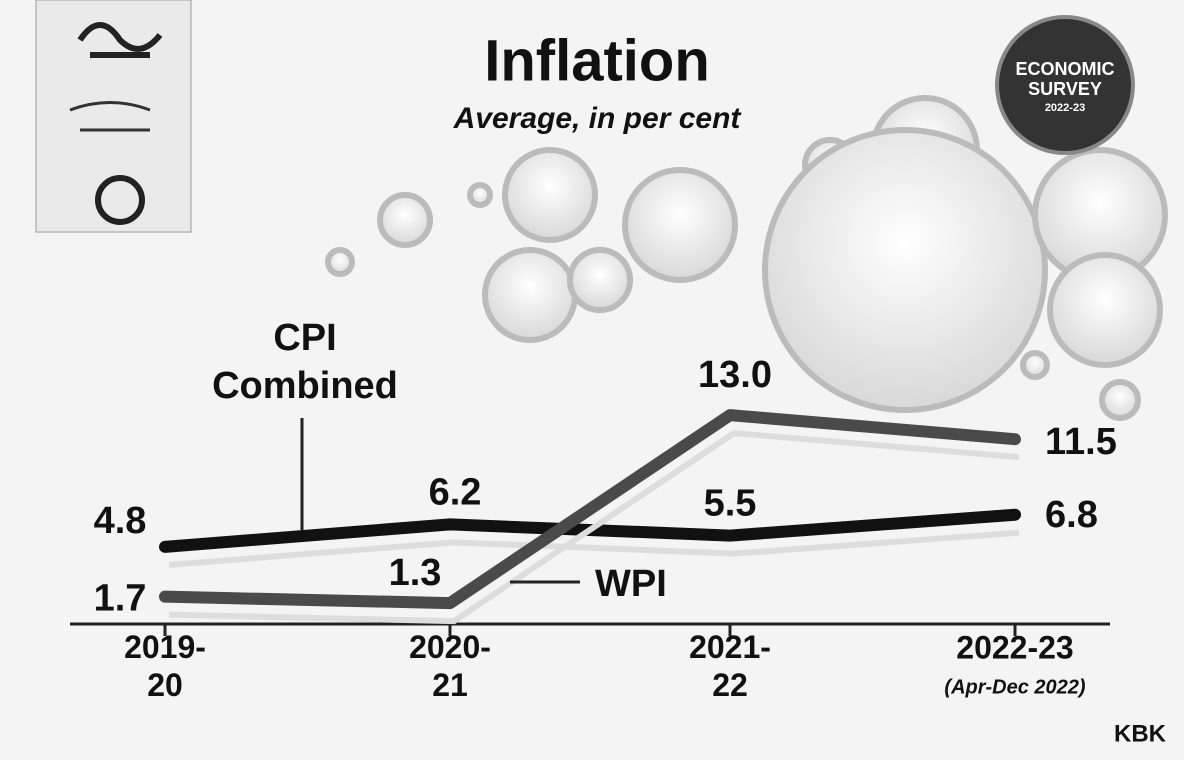 The height and width of the screenshot is (760, 1184). I want to click on data-label: 5.5, so click(730, 504).